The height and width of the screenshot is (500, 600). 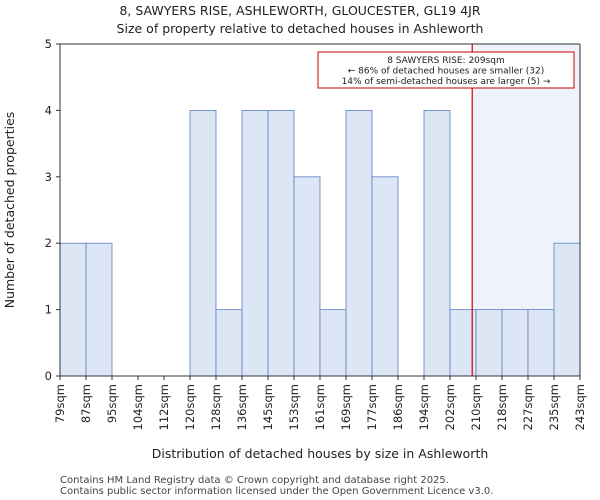 What do you see at coordinates (242, 407) in the screenshot?
I see `x-tick-label: 136sqm` at bounding box center [242, 407].